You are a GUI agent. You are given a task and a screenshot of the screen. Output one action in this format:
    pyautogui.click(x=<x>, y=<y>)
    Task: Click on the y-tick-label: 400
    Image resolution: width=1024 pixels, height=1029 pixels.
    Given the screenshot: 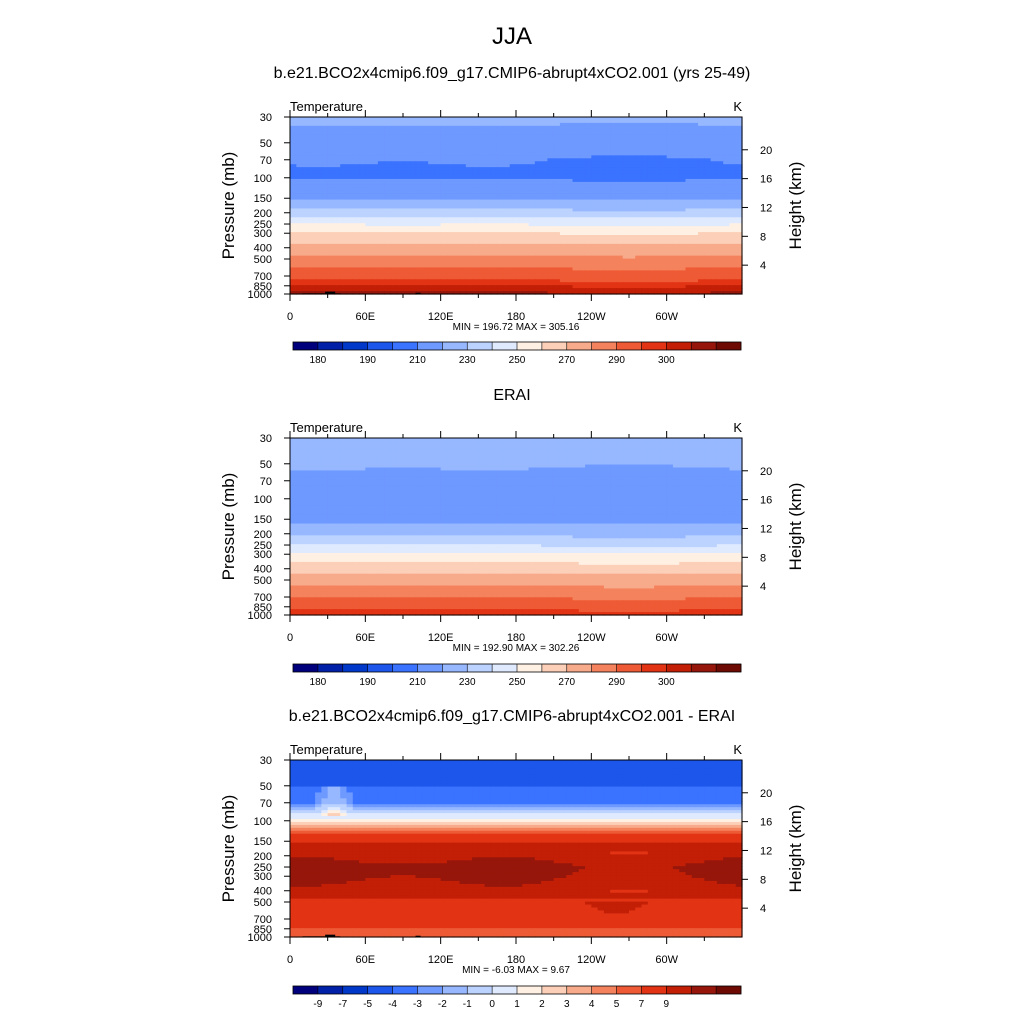 What is the action you would take?
    pyautogui.click(x=263, y=249)
    